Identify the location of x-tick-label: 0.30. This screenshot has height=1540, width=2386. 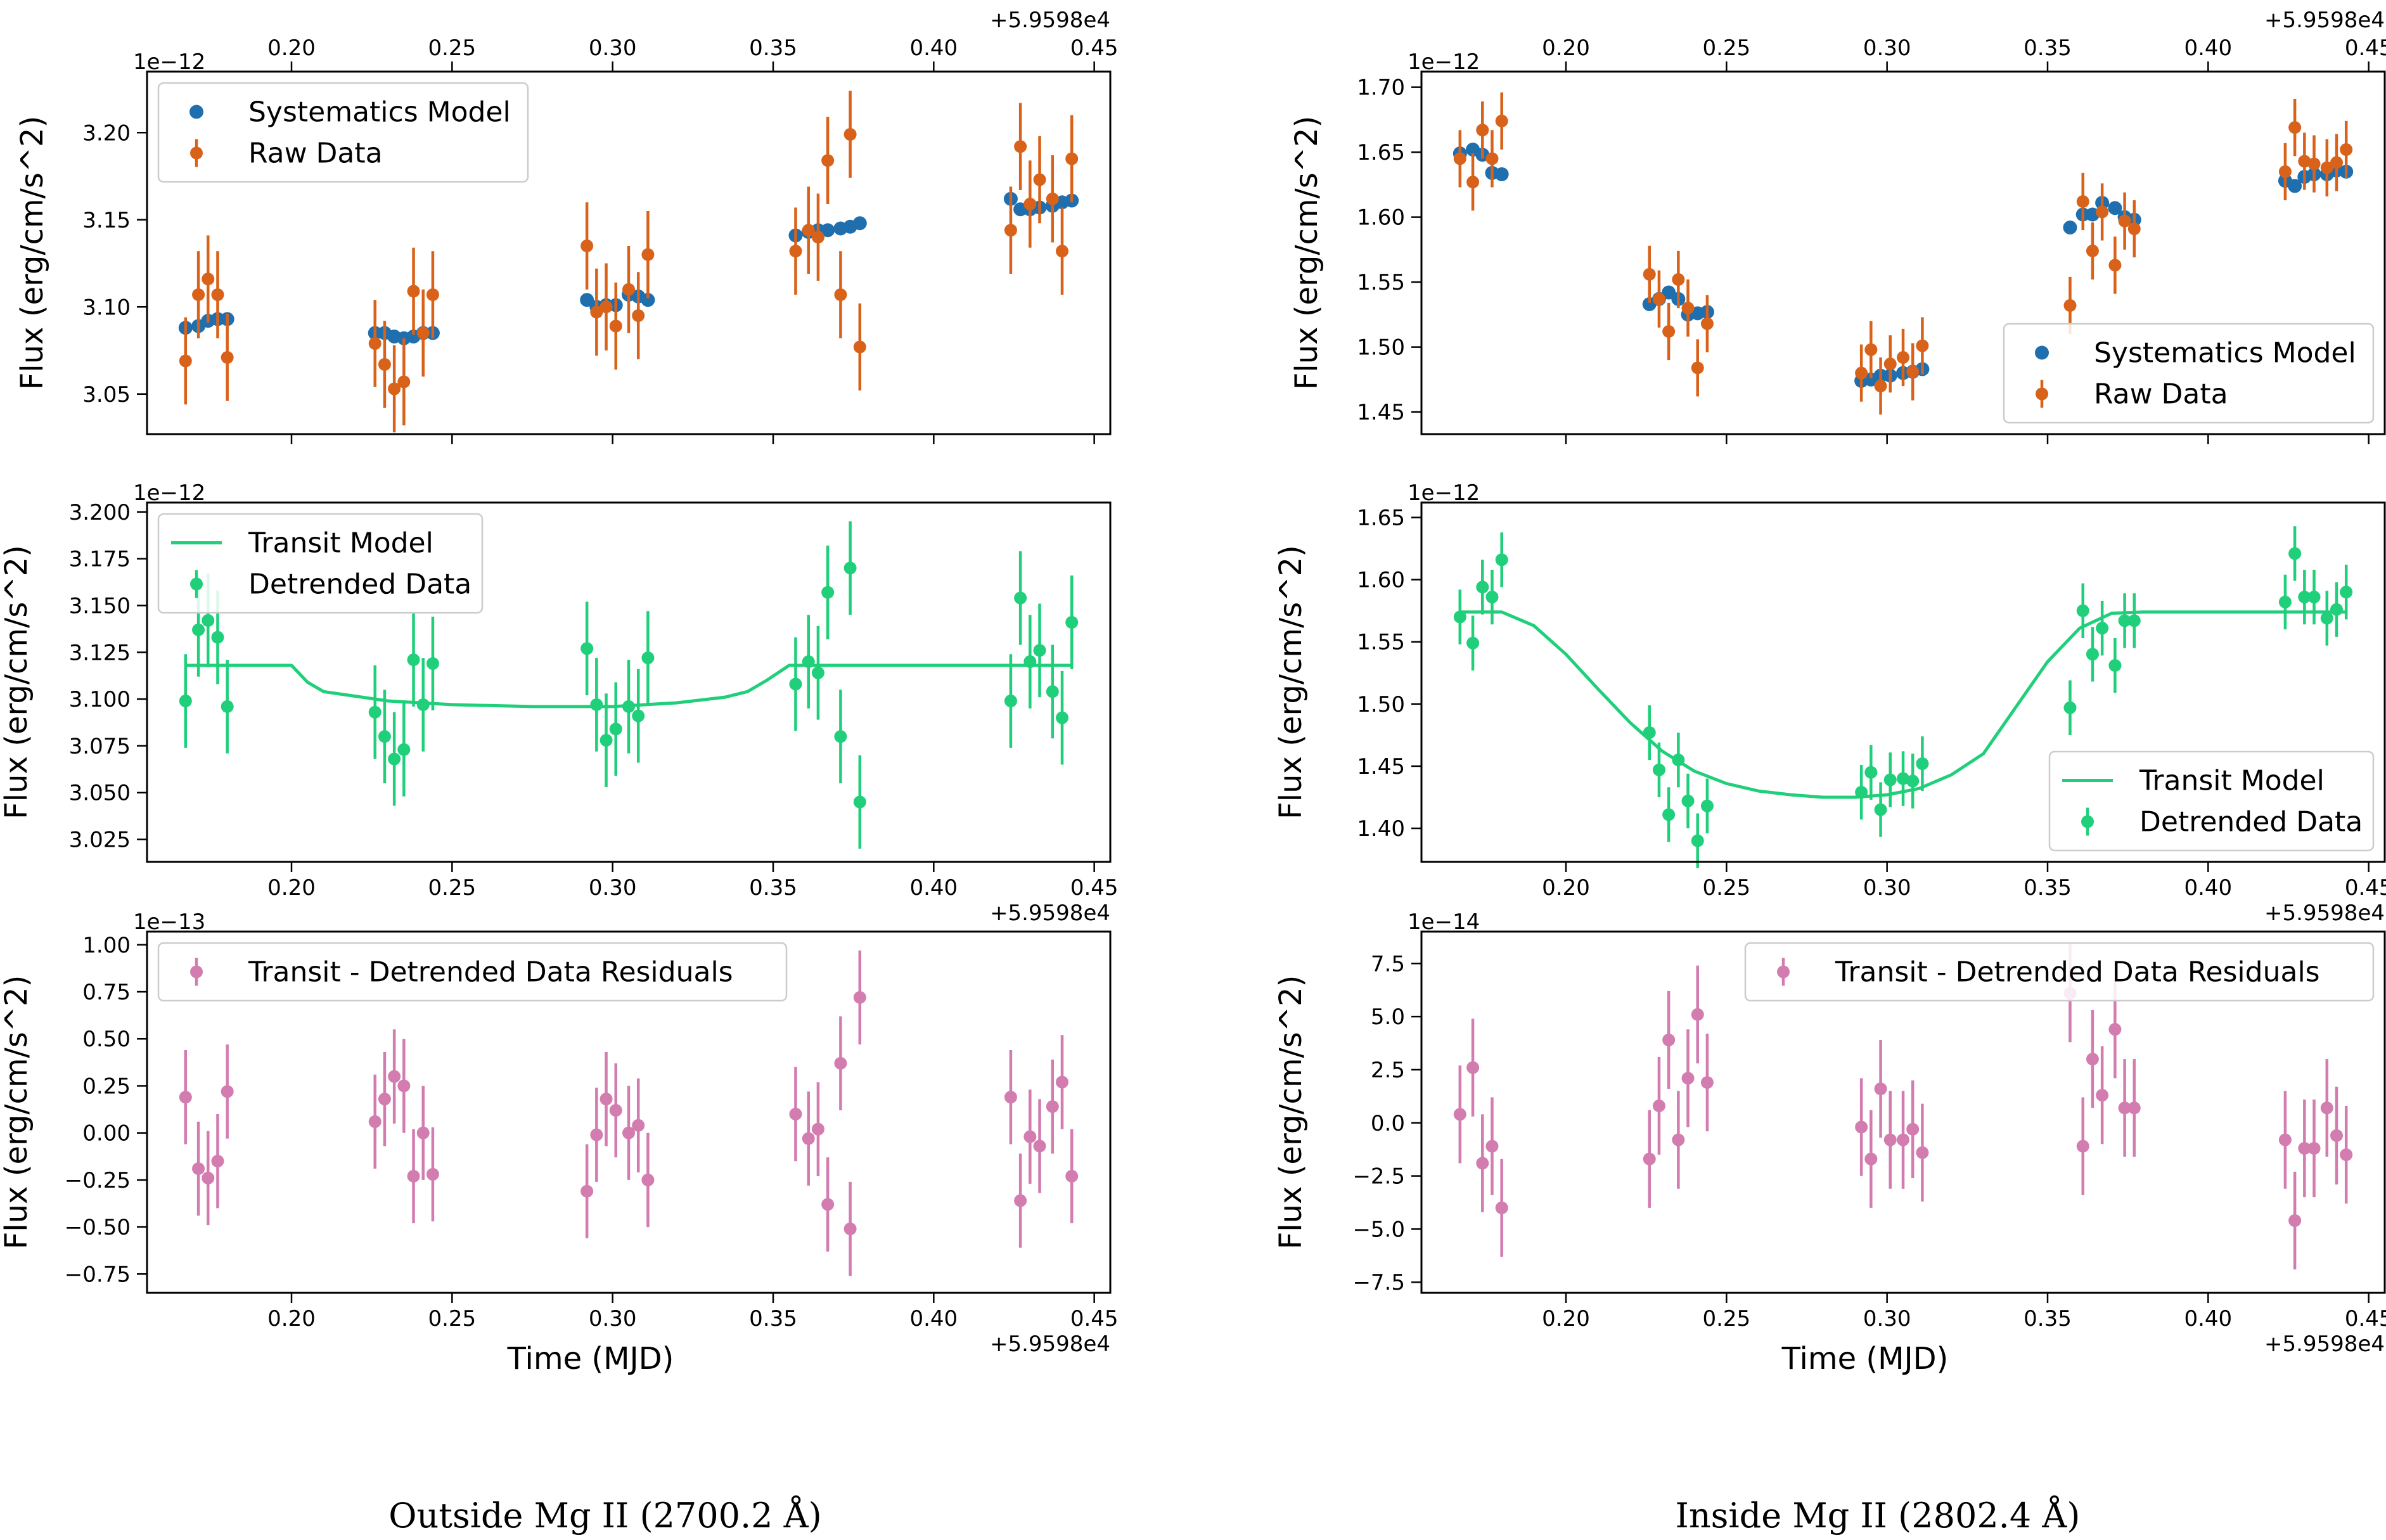
(613, 1318).